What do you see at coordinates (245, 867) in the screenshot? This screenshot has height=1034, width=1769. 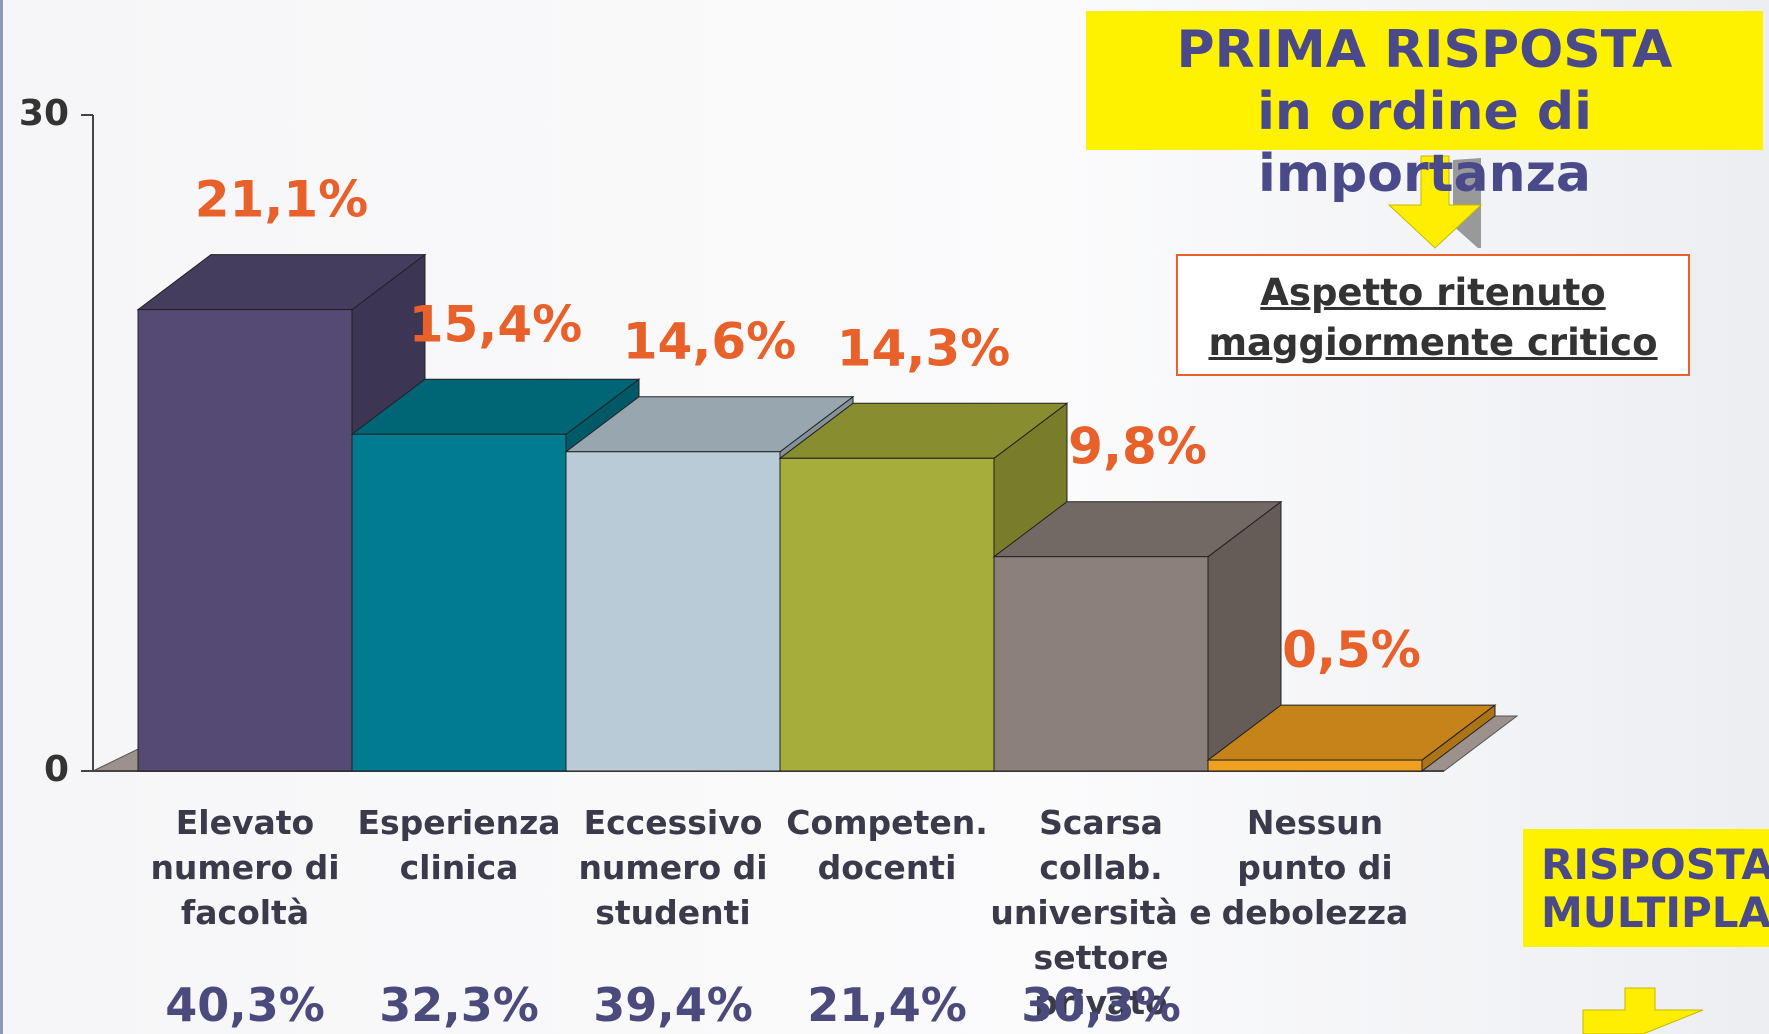 I see `x-tick-label: Elevato numero di facoltà` at bounding box center [245, 867].